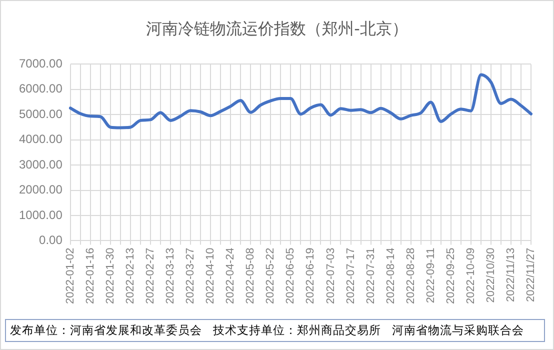 The width and height of the screenshot is (554, 350). Describe the element at coordinates (277, 29) in the screenshot. I see `chart-title: 河南冷链物流运价指数（郑州-北京）` at that location.